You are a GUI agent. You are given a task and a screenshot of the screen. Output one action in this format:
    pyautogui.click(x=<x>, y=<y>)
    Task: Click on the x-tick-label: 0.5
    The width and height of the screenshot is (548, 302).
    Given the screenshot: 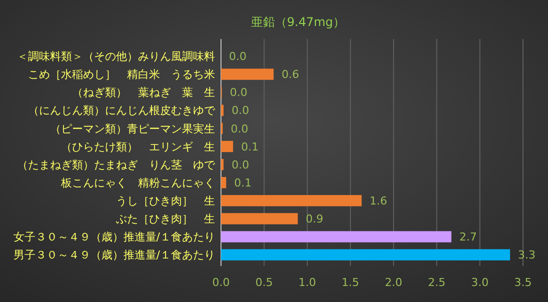 What is the action you would take?
    pyautogui.click(x=264, y=282)
    